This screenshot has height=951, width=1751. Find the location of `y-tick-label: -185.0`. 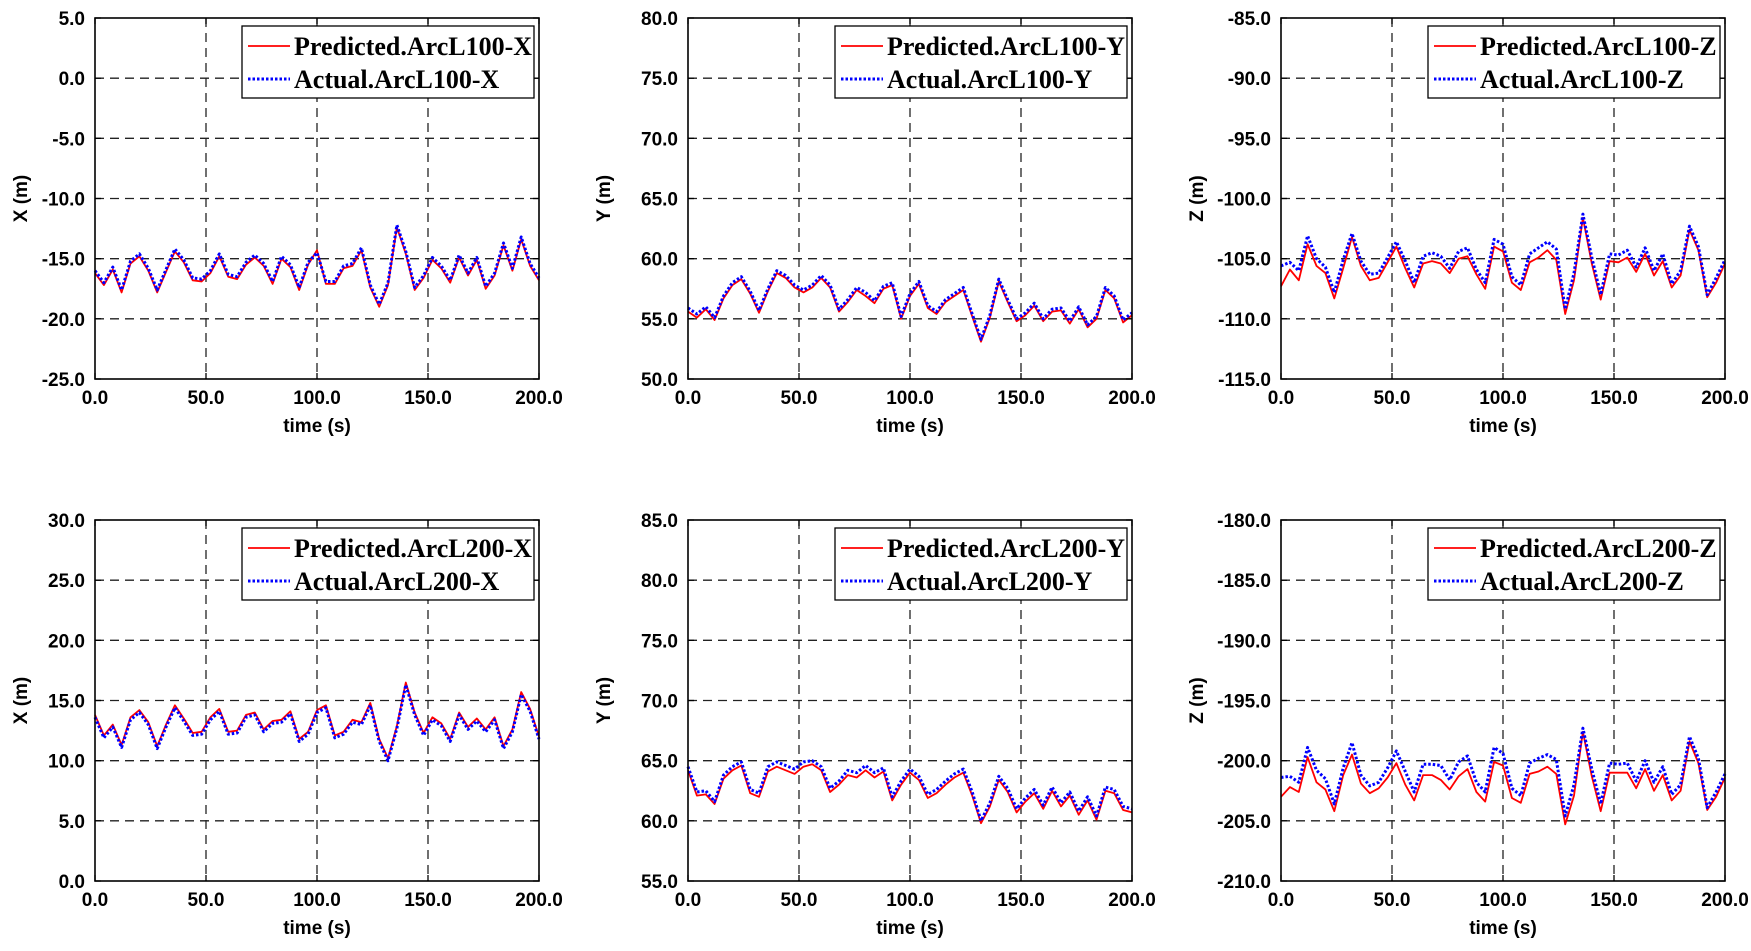

y-tick-label: -185.0 is located at coordinates (1244, 581).